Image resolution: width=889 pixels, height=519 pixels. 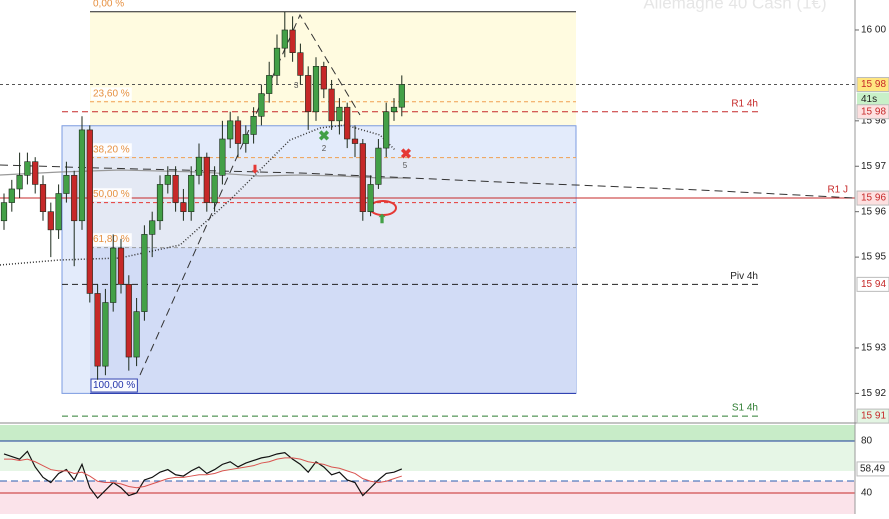 I want to click on countdown-box, so click(x=873, y=99).